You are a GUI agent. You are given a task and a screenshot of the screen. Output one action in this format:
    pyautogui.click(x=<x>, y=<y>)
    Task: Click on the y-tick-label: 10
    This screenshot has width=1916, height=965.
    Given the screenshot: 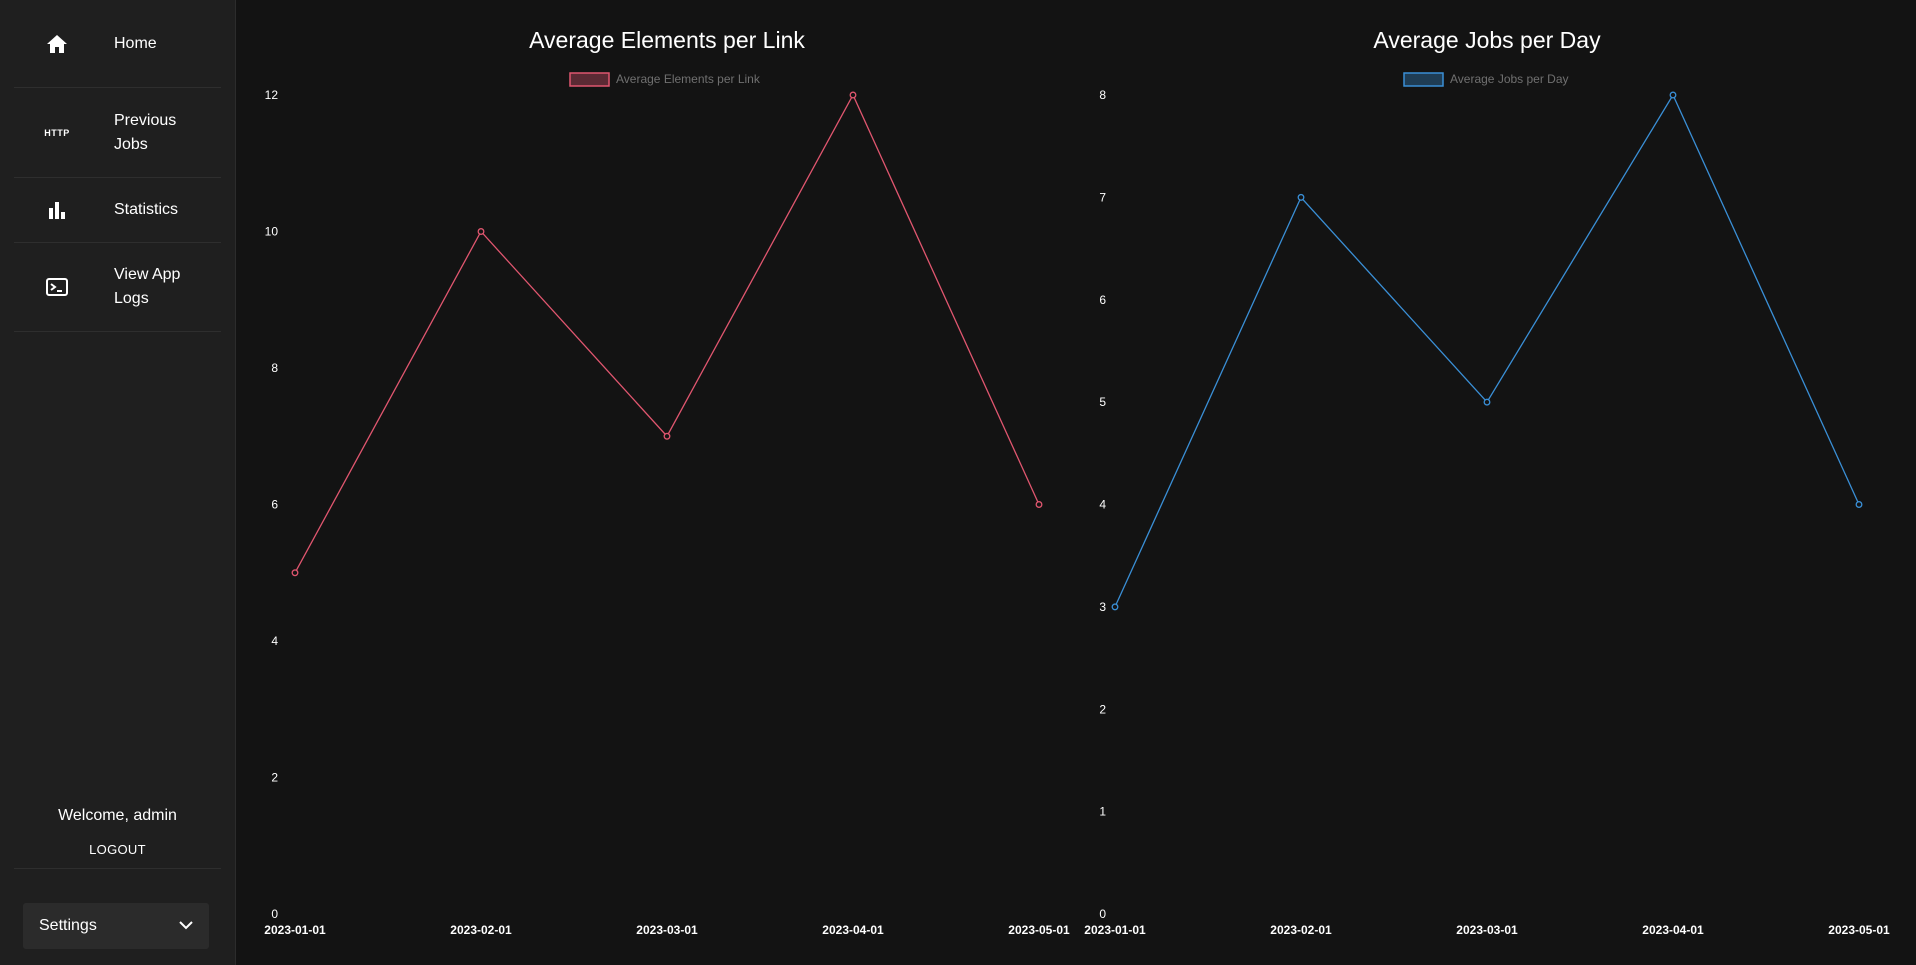 What is the action you would take?
    pyautogui.click(x=272, y=232)
    